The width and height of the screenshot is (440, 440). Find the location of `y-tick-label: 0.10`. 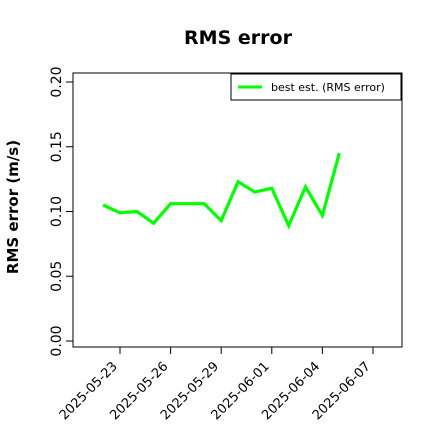

y-tick-label: 0.10 is located at coordinates (57, 211).